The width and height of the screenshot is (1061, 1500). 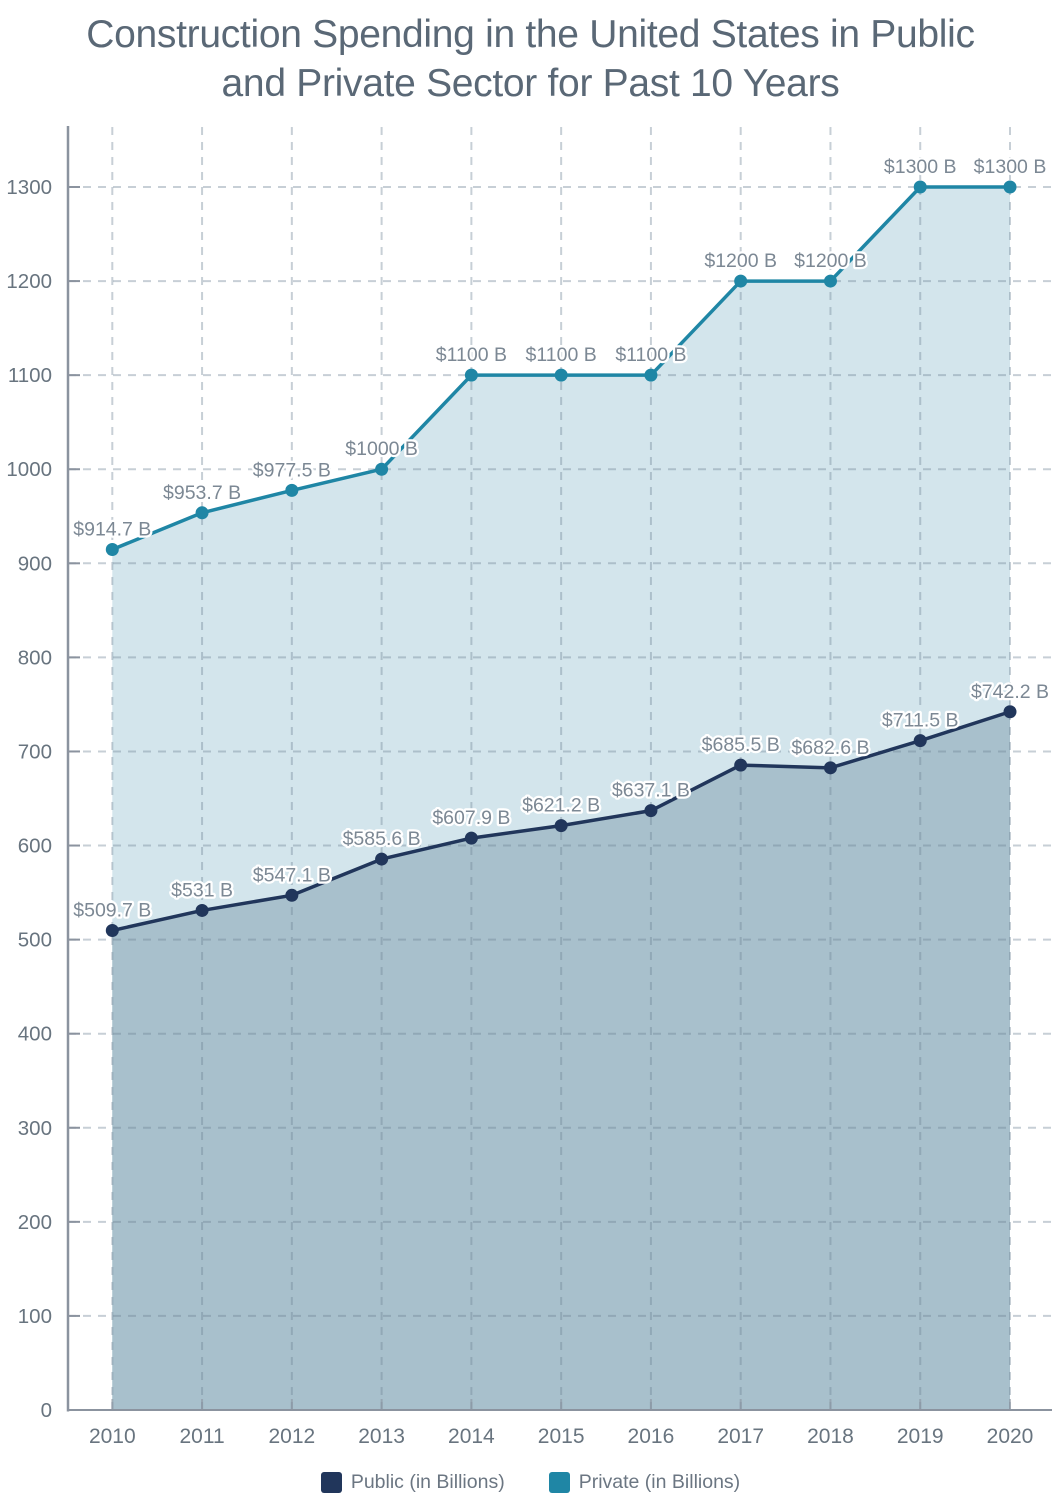 What do you see at coordinates (46, 1410) in the screenshot?
I see `y-axis-label: 0` at bounding box center [46, 1410].